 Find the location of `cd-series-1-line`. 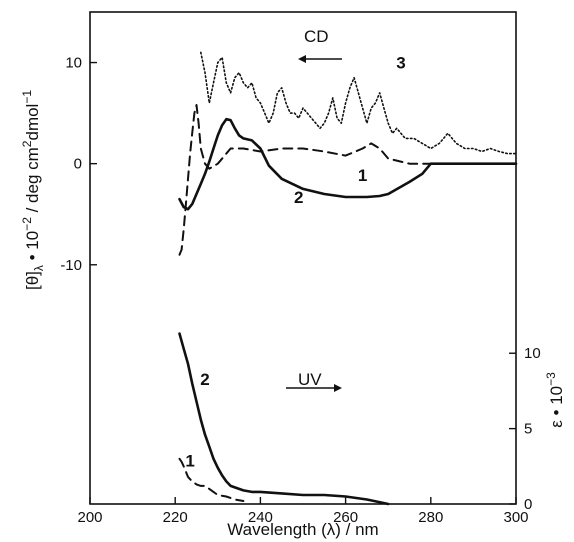

cd-series-1-line is located at coordinates (316, 180).